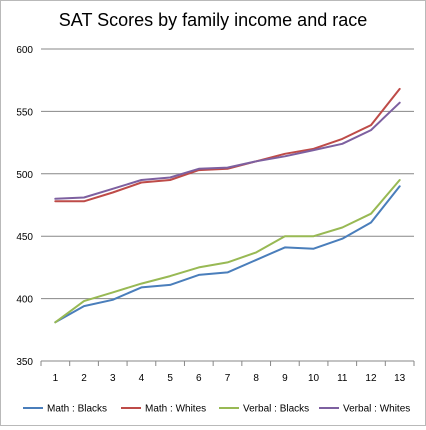 This screenshot has height=430, width=426. I want to click on axes, so click(227, 363).